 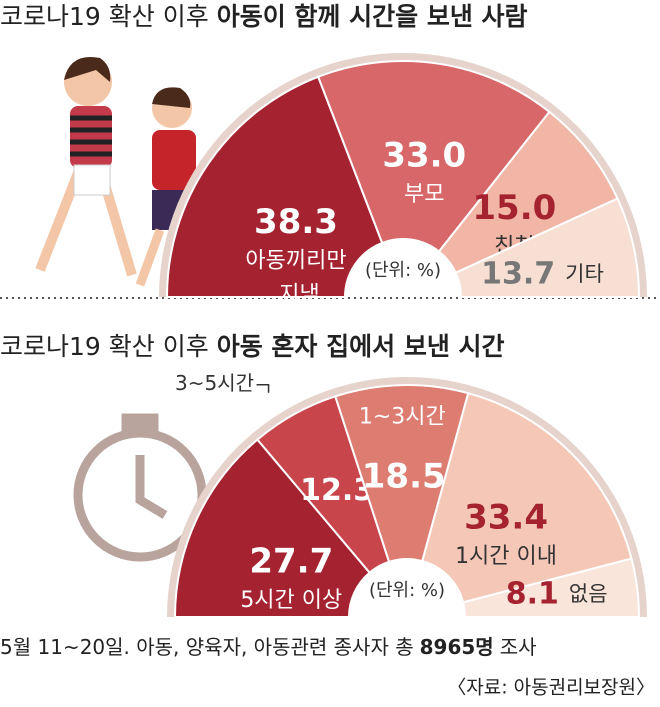 I want to click on chart-title: 코로나19 확산 이후 아동 혼자 집에서 보낸 시간, so click(x=252, y=346).